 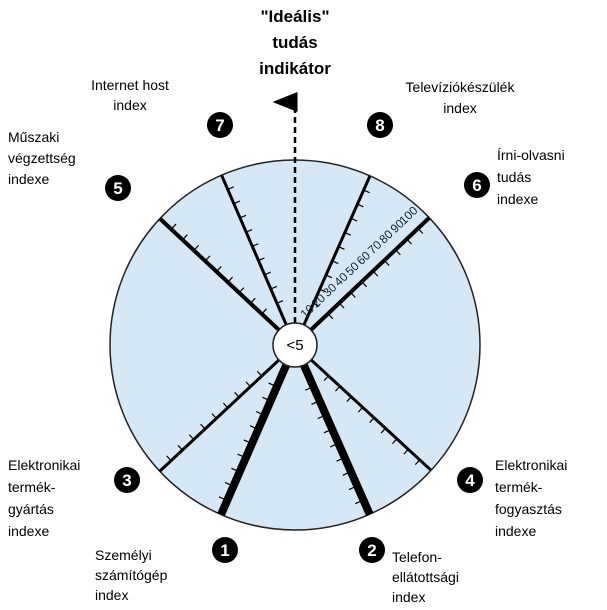 I want to click on axis-number: 4, so click(x=470, y=480).